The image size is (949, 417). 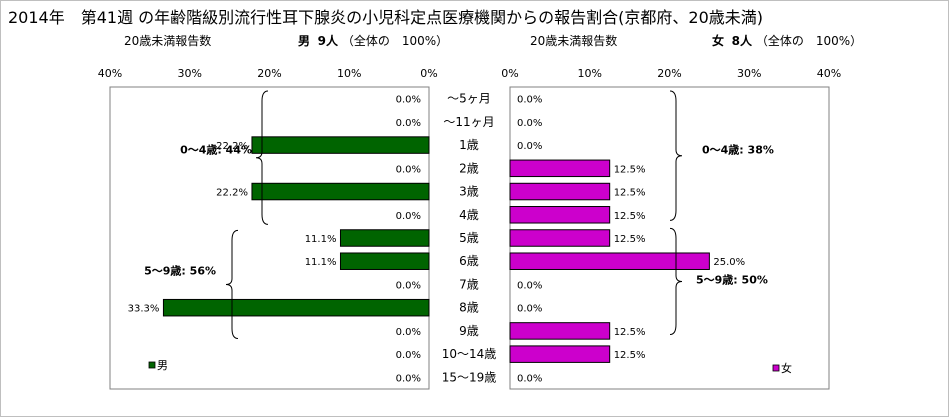 What do you see at coordinates (809, 41) in the screenshot?
I see `right-total: （全体の 100%）` at bounding box center [809, 41].